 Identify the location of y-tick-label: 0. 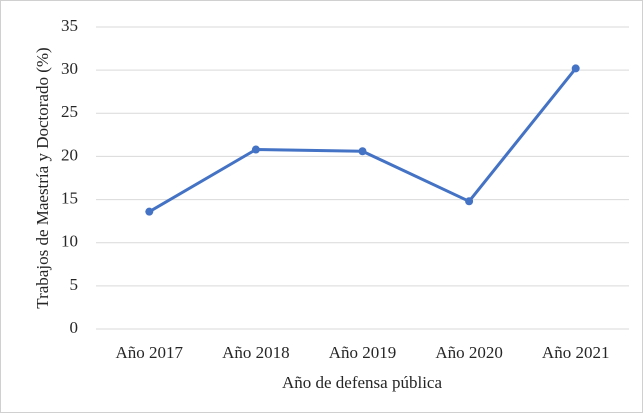
(74, 327).